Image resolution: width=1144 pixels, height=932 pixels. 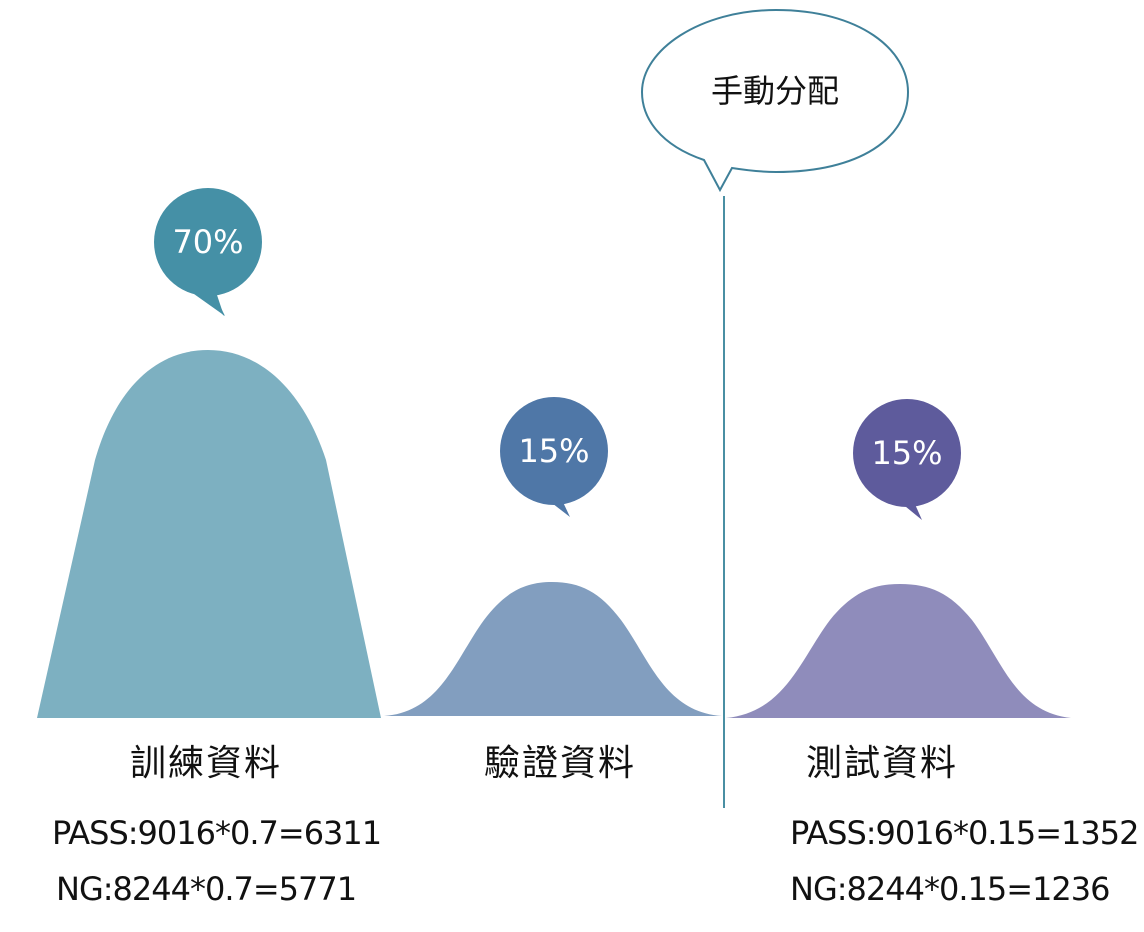 What do you see at coordinates (207, 242) in the screenshot?
I see `train-percent-label: 70%` at bounding box center [207, 242].